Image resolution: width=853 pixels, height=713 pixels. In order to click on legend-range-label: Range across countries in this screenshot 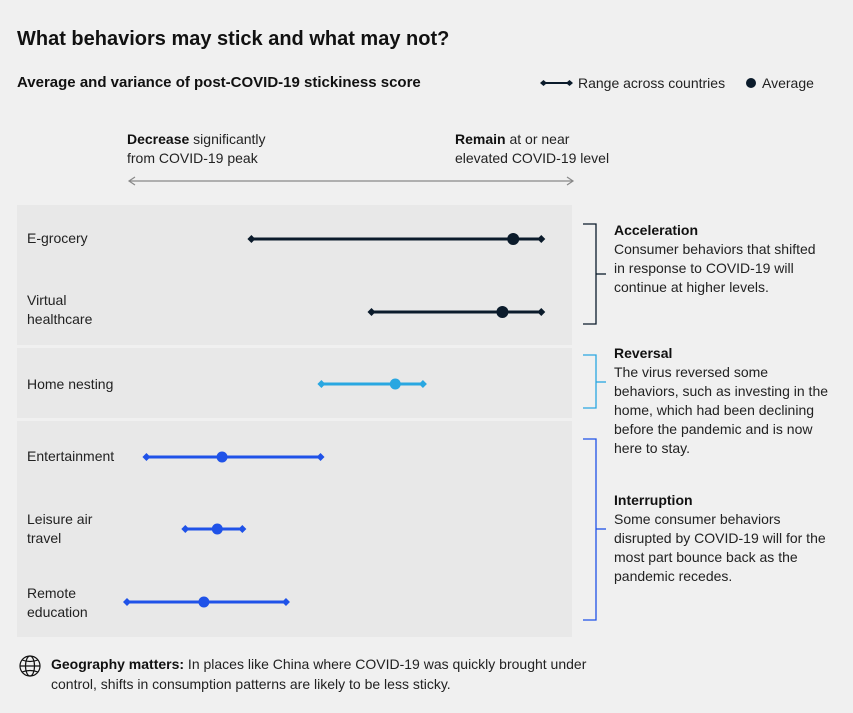, I will do `click(652, 83)`.